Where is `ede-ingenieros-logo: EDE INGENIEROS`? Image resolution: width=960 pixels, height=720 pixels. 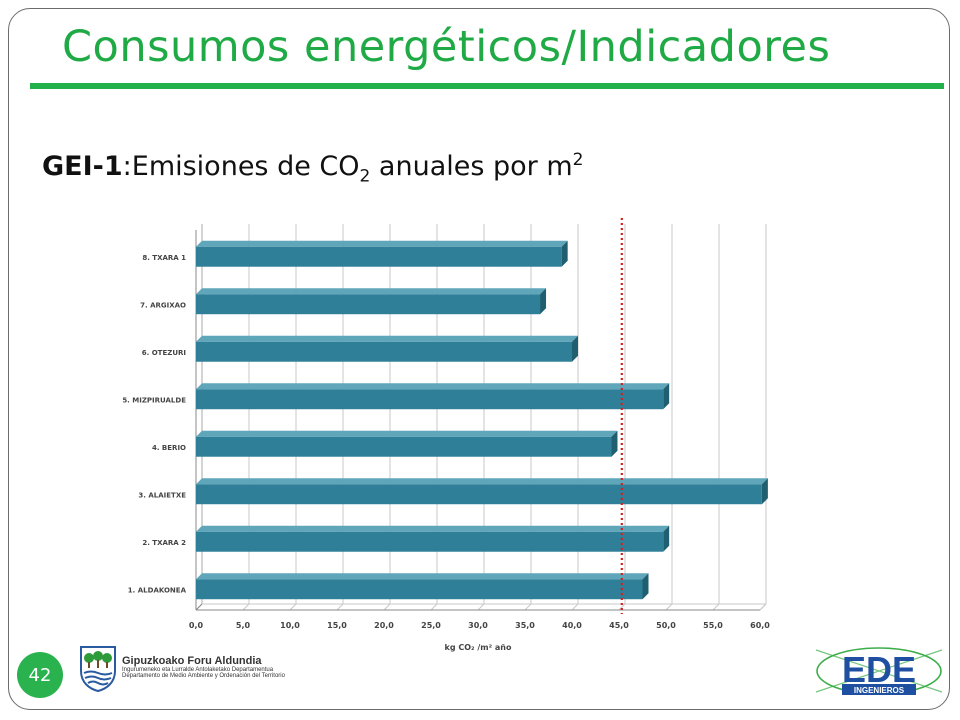 ede-ingenieros-logo: EDE INGENIEROS is located at coordinates (879, 671).